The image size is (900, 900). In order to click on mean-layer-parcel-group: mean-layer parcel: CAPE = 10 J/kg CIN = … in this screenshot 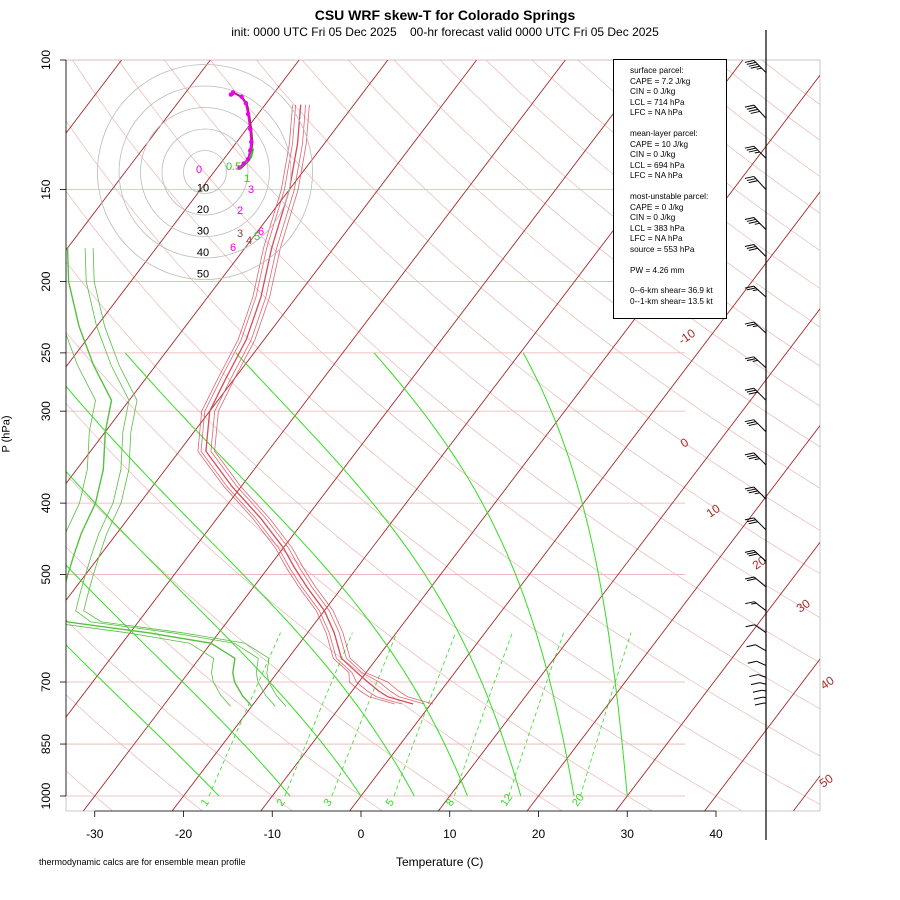, I will do `click(677, 155)`.